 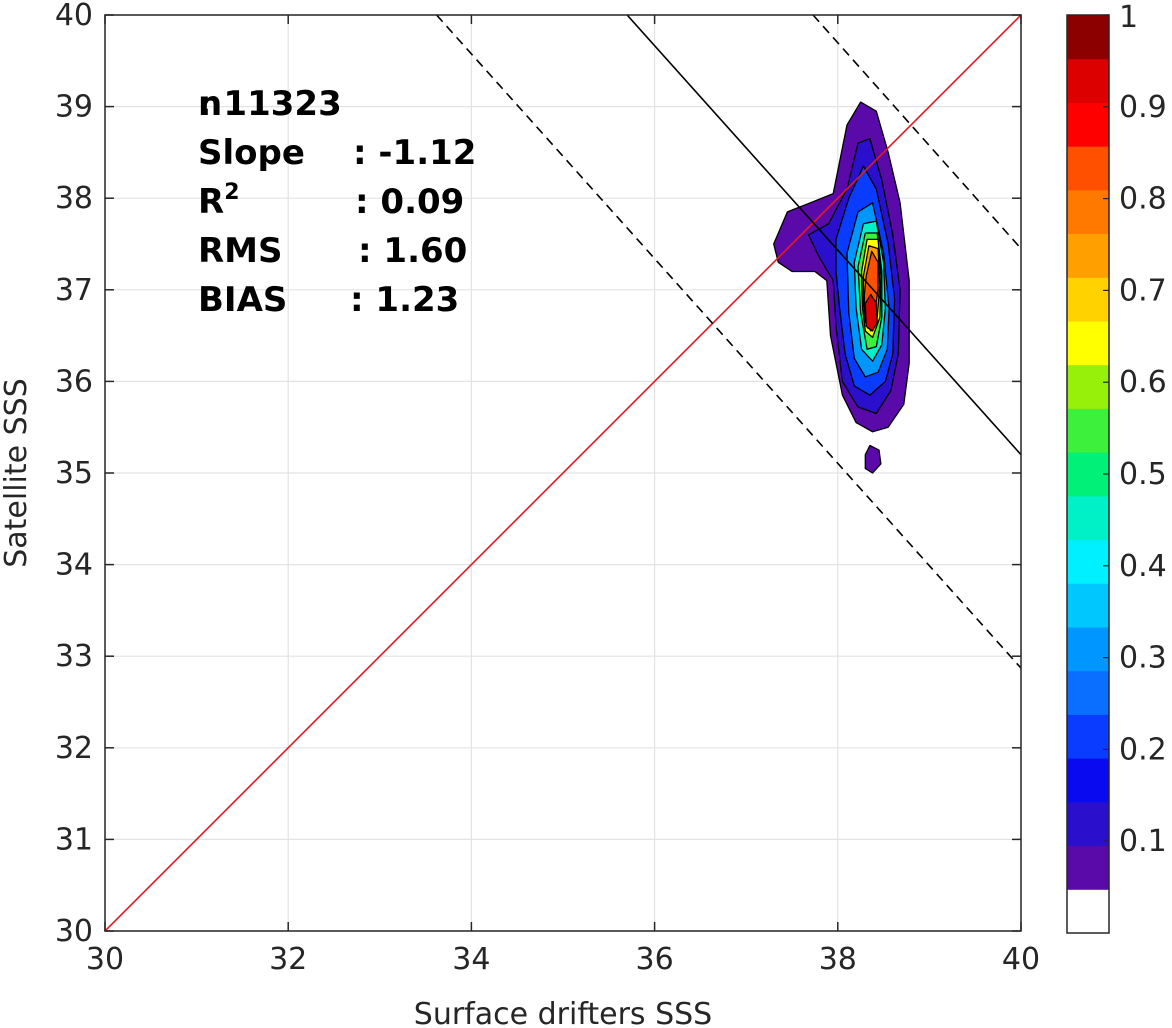 What do you see at coordinates (210, 104) in the screenshot?
I see `stat-label: n` at bounding box center [210, 104].